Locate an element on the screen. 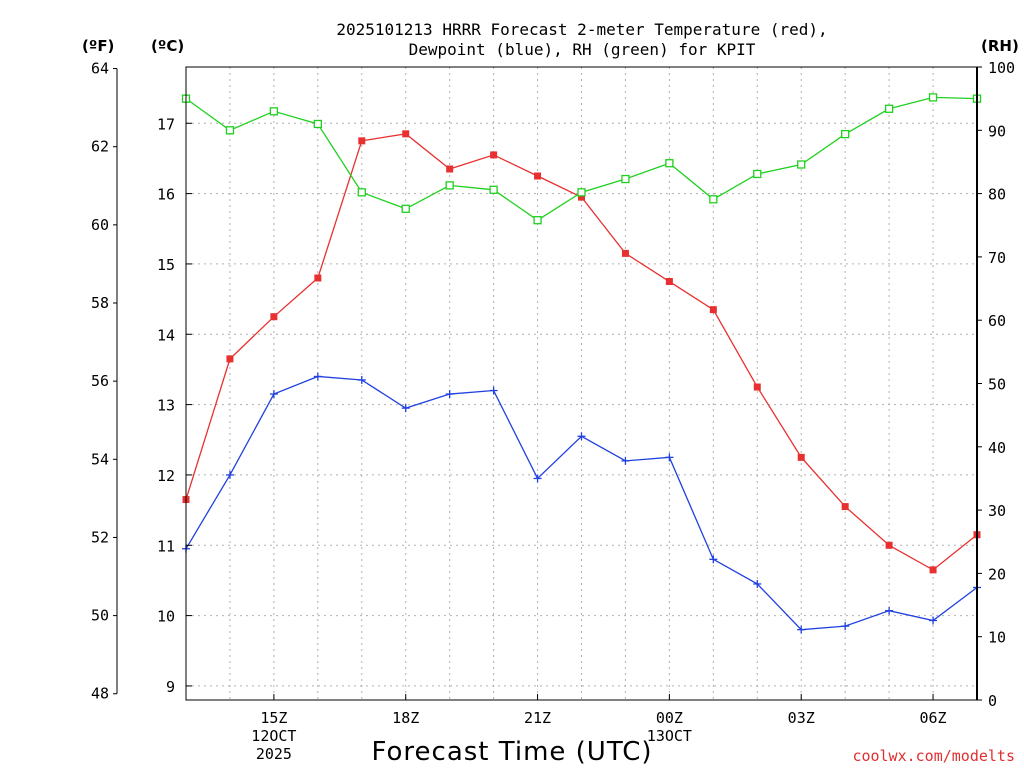 Image resolution: width=1024 pixels, height=768 pixels. x-tick-label: 06Z is located at coordinates (933, 718).